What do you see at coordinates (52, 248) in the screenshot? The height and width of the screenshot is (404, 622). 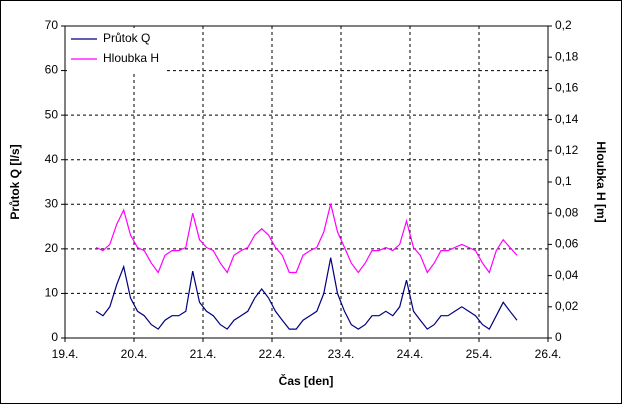 I see `y-tick-label: 20` at bounding box center [52, 248].